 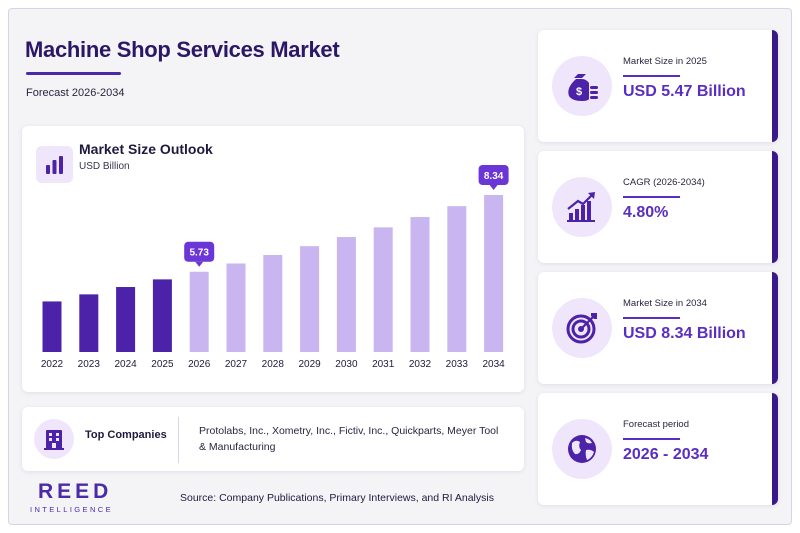 What do you see at coordinates (494, 273) in the screenshot?
I see `bar-2034` at bounding box center [494, 273].